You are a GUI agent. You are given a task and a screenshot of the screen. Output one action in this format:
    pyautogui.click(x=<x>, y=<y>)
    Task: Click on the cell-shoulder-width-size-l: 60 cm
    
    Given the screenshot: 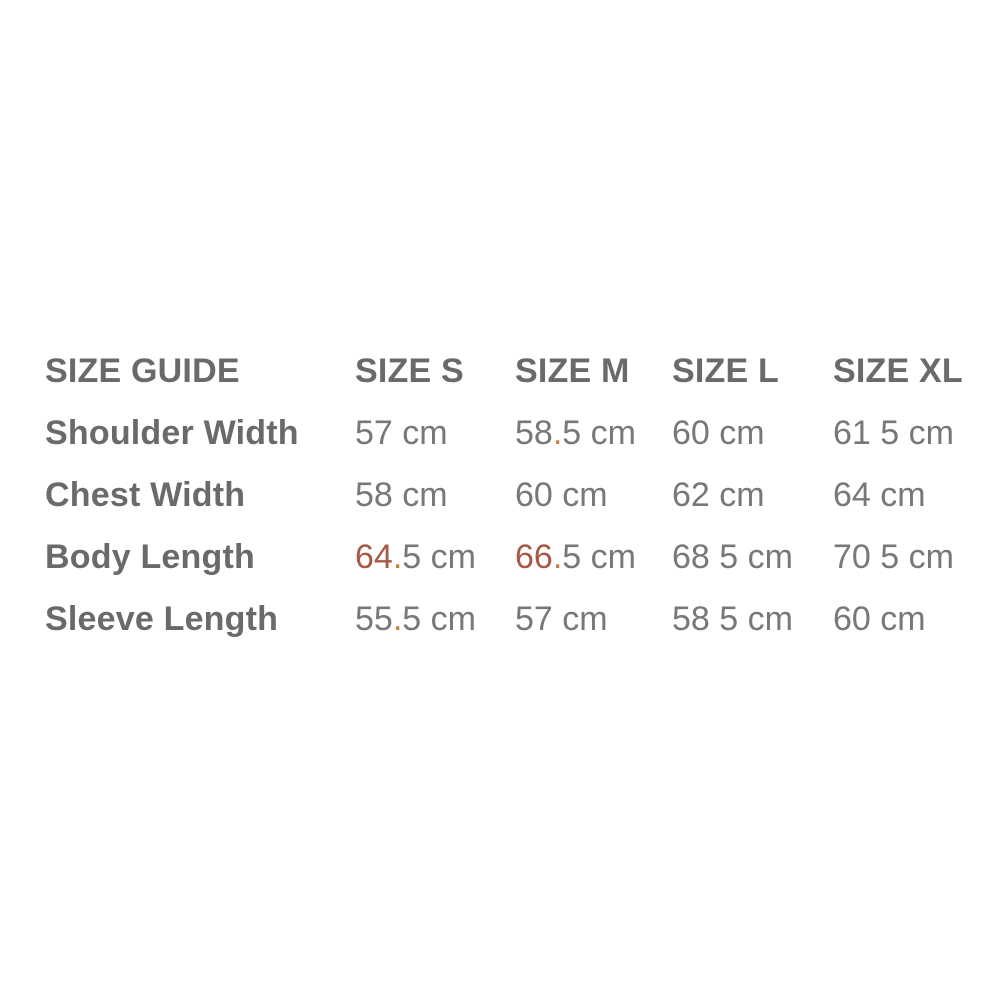 What is the action you would take?
    pyautogui.click(x=718, y=432)
    